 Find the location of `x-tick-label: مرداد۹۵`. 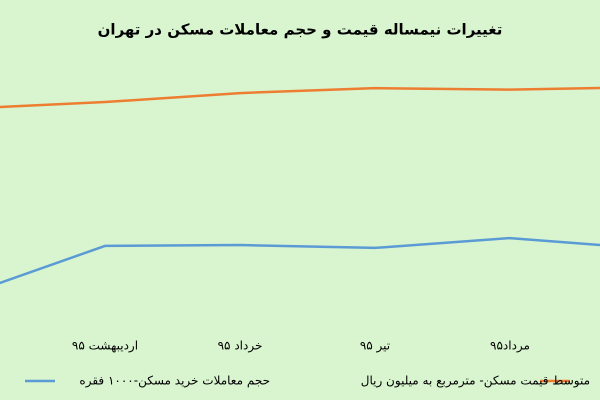

x-tick-label: مرداد۹۵ is located at coordinates (510, 346).